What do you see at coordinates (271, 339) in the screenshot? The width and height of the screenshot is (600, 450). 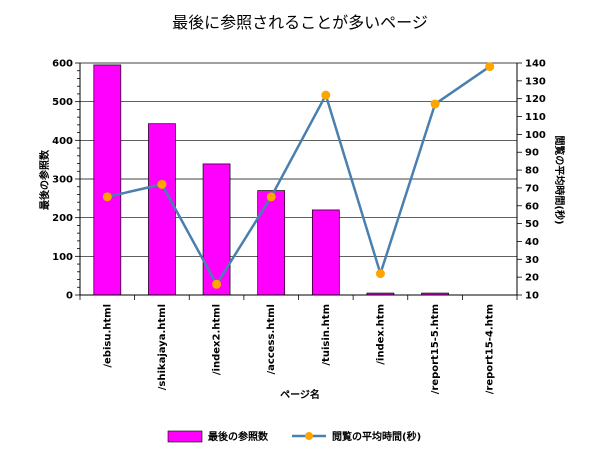 I see `x-tick-label: /access.html` at bounding box center [271, 339].